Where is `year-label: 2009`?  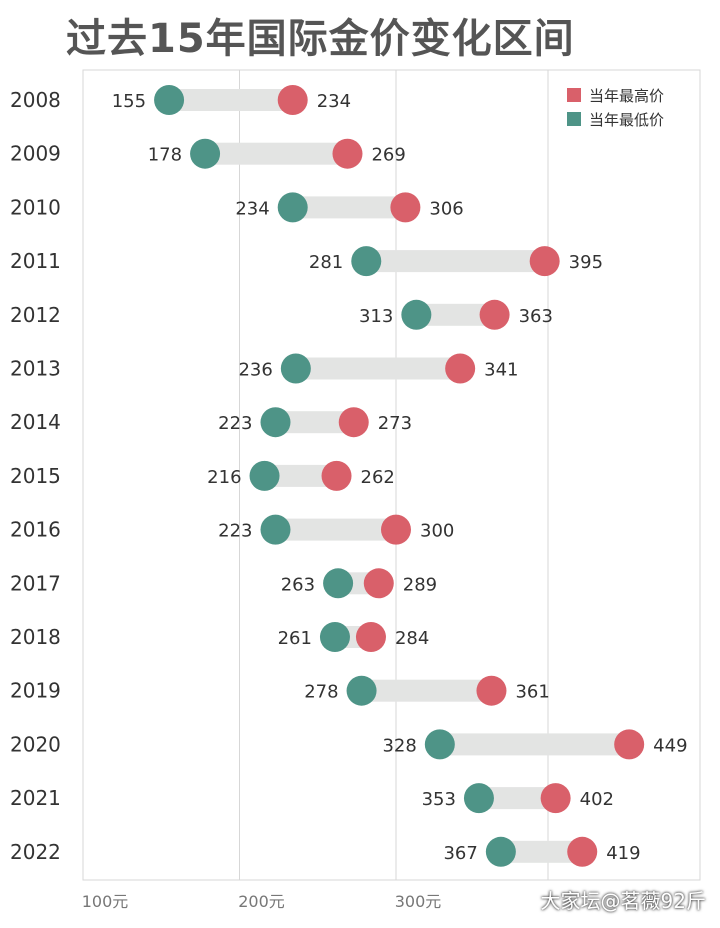
year-label: 2009 is located at coordinates (35, 154).